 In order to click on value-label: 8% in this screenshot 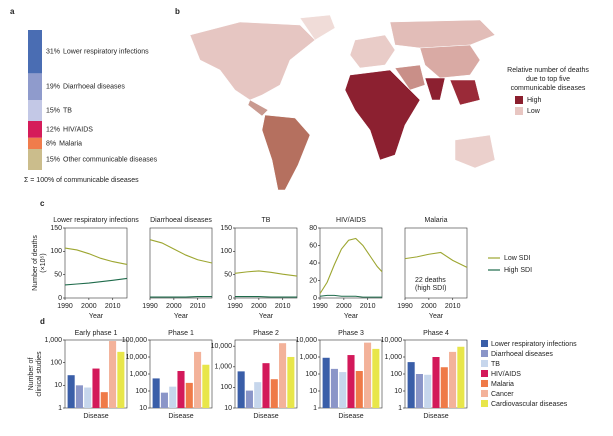, I will do `click(51, 143)`.